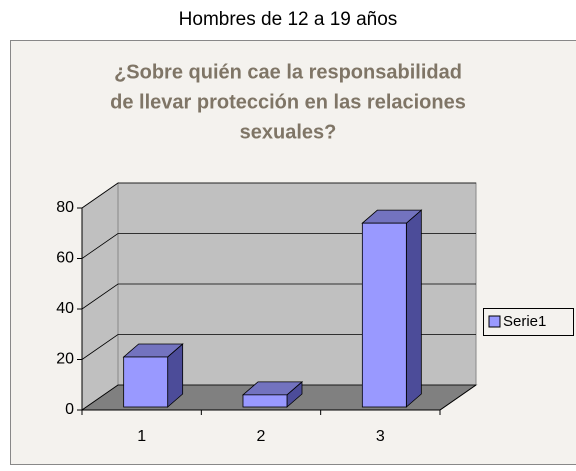 The width and height of the screenshot is (576, 471). What do you see at coordinates (69, 409) in the screenshot?
I see `y-tick-label: 0` at bounding box center [69, 409].